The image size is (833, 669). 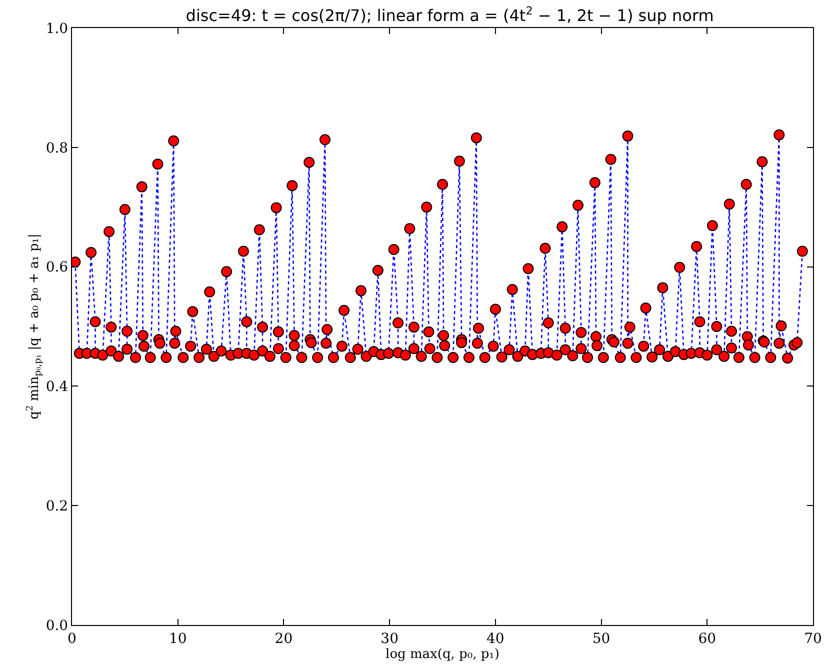 I want to click on y-tick-label: 0.4, so click(x=57, y=387).